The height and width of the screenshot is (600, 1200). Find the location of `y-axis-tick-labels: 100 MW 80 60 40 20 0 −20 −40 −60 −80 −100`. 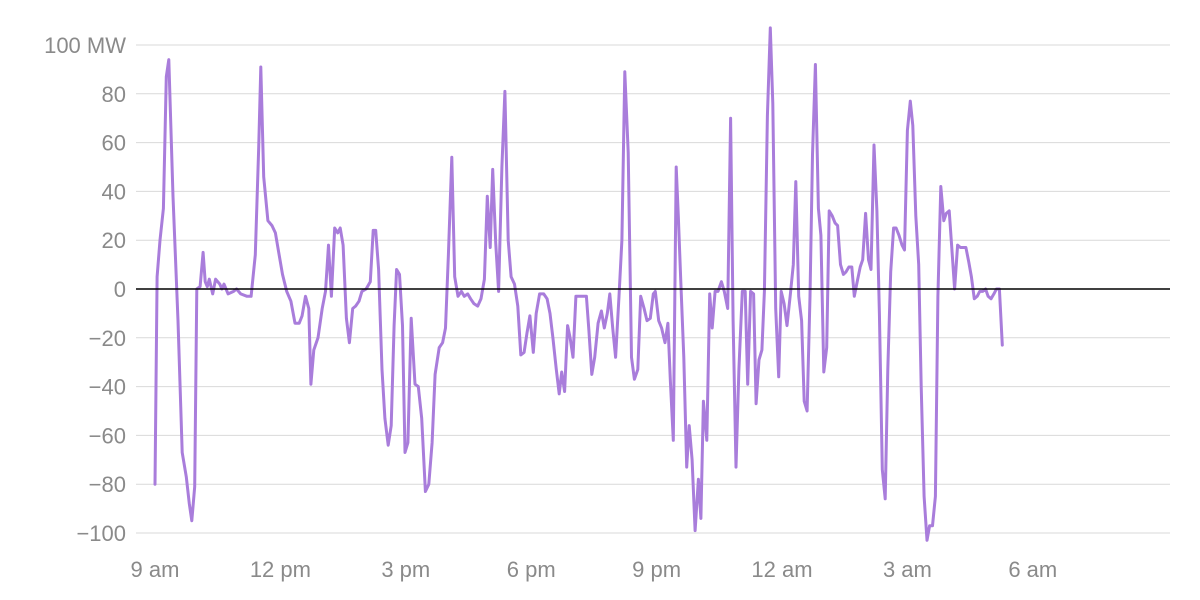

y-axis-tick-labels: 100 MW 80 60 40 20 0 −20 −40 −60 −80 −100 is located at coordinates (85, 289).